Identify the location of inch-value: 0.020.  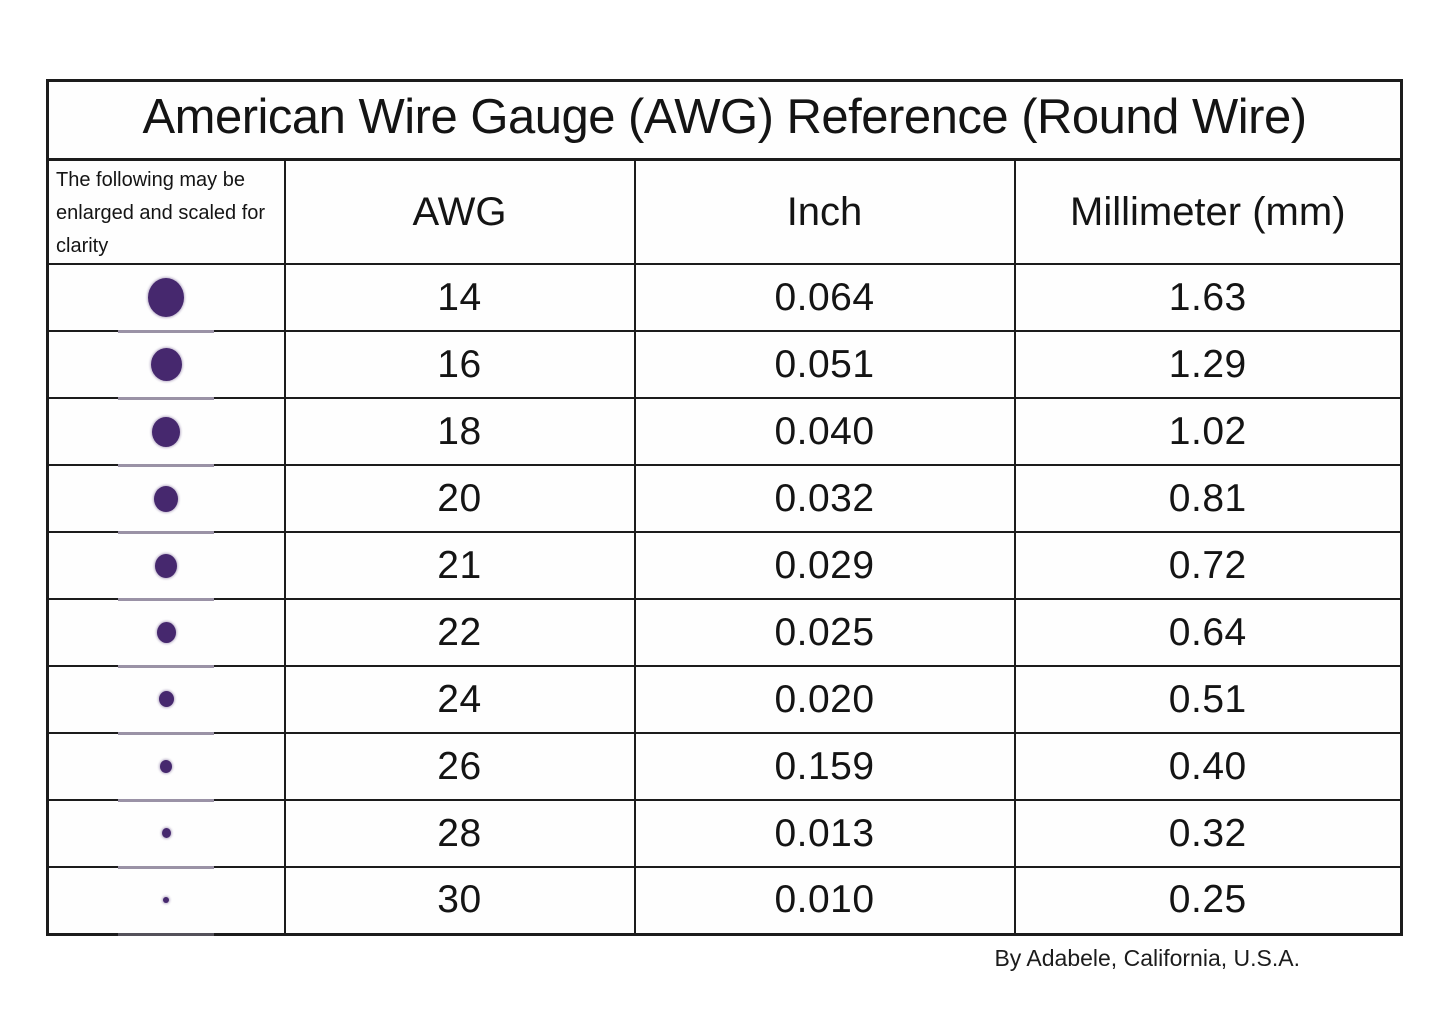
(824, 699).